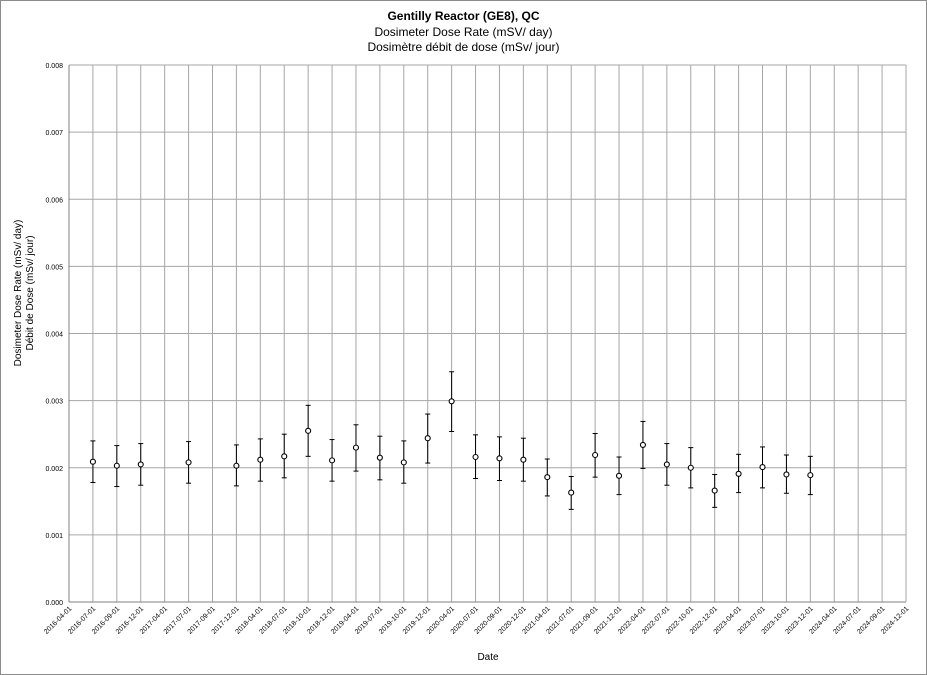 This screenshot has width=927, height=675. Describe the element at coordinates (18, 293) in the screenshot. I see `y-axis-label-en: Dosimeter Dose Rate (mSv/ day)` at that location.